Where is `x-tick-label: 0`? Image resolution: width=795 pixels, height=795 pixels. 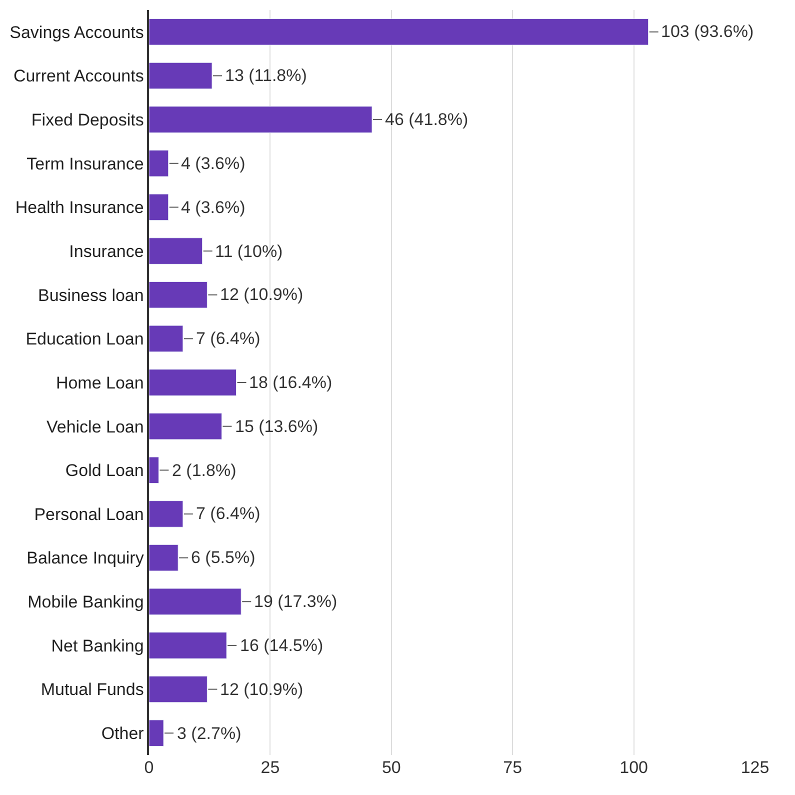 x-tick-label: 0 is located at coordinates (149, 767).